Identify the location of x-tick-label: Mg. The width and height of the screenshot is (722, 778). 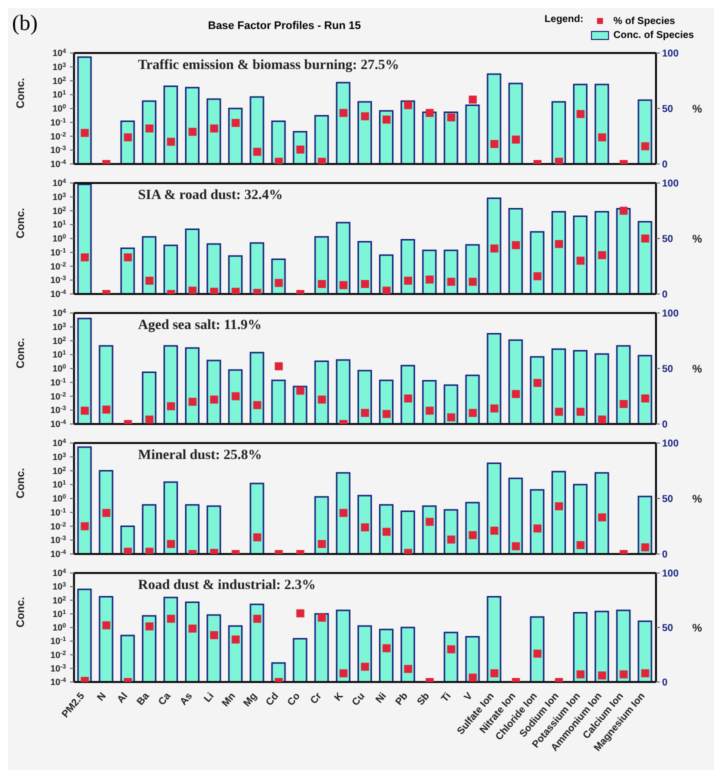
(251, 699).